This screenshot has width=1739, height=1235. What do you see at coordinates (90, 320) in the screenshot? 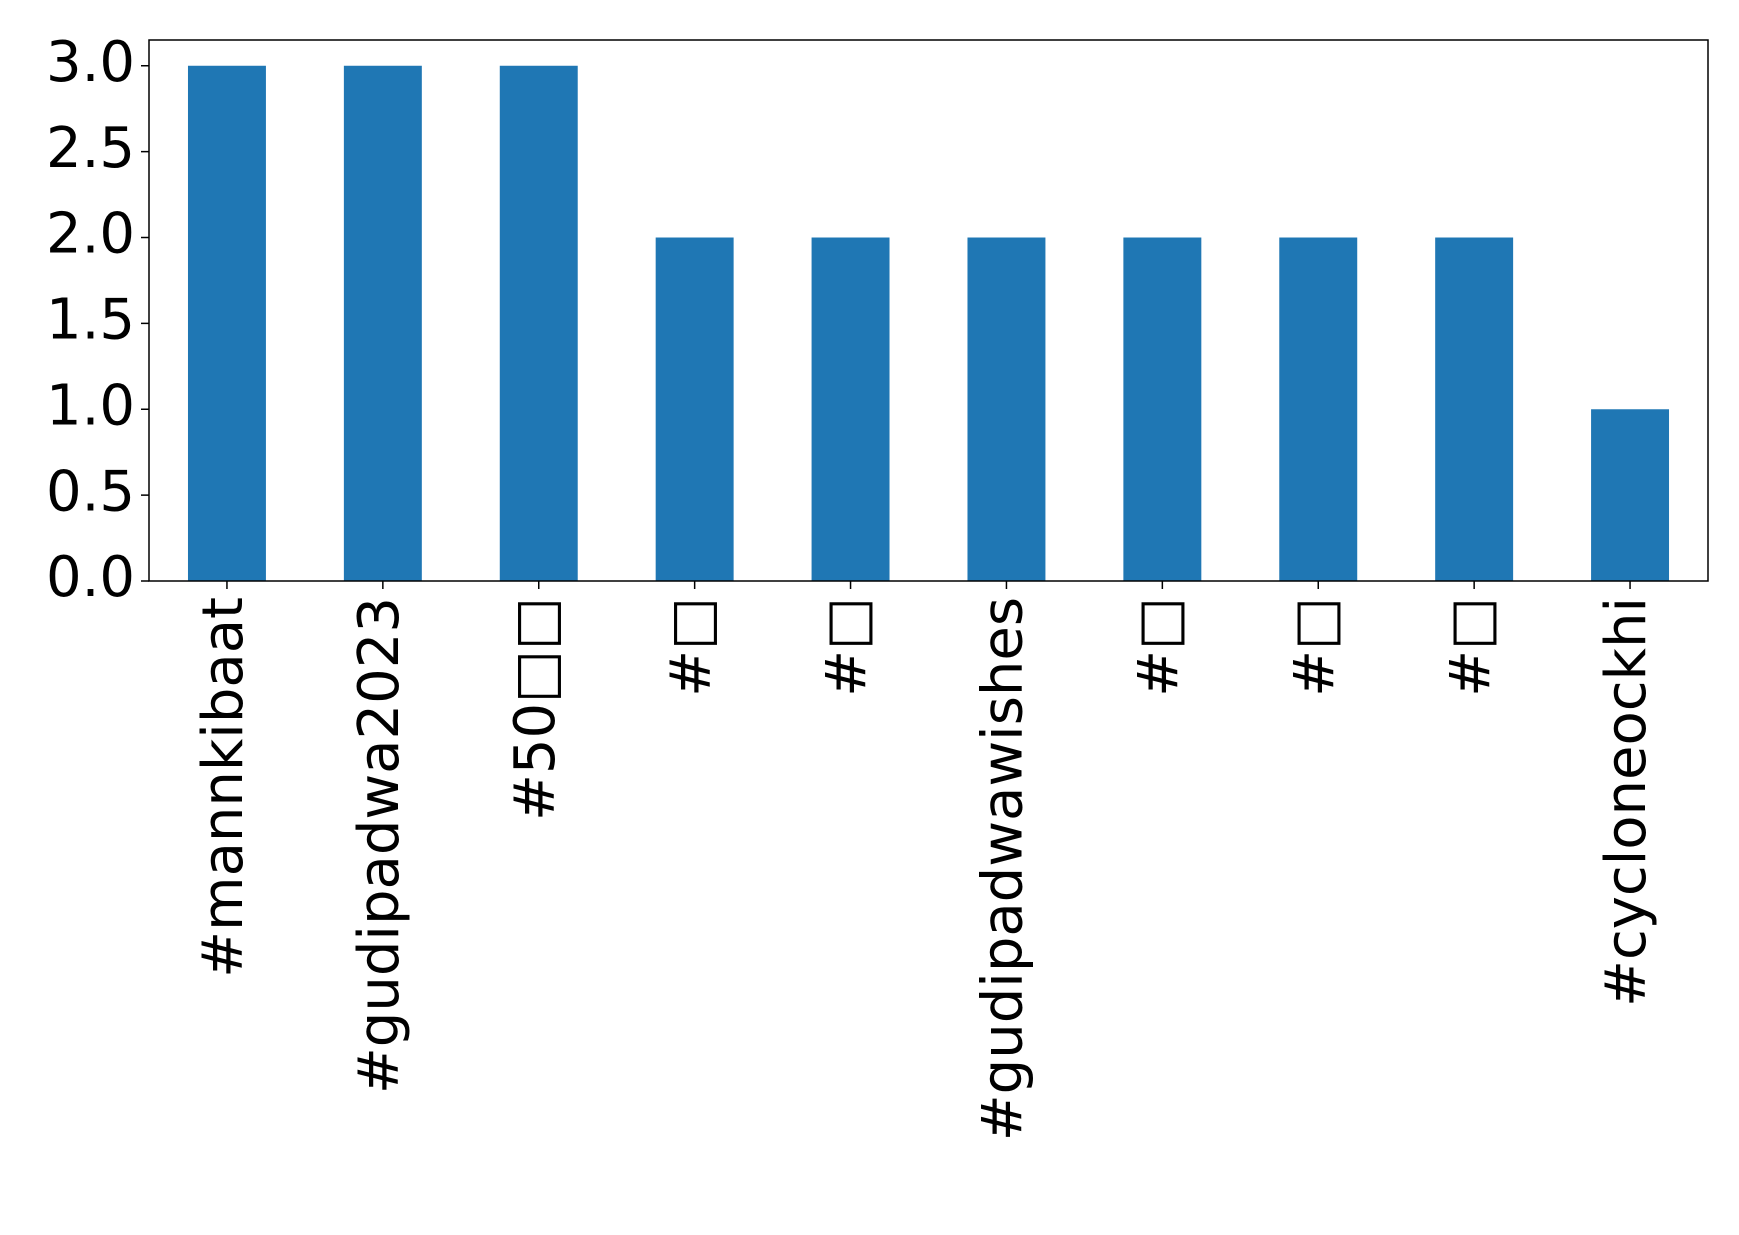
I see `y-tick-label: 1.5` at bounding box center [90, 320].